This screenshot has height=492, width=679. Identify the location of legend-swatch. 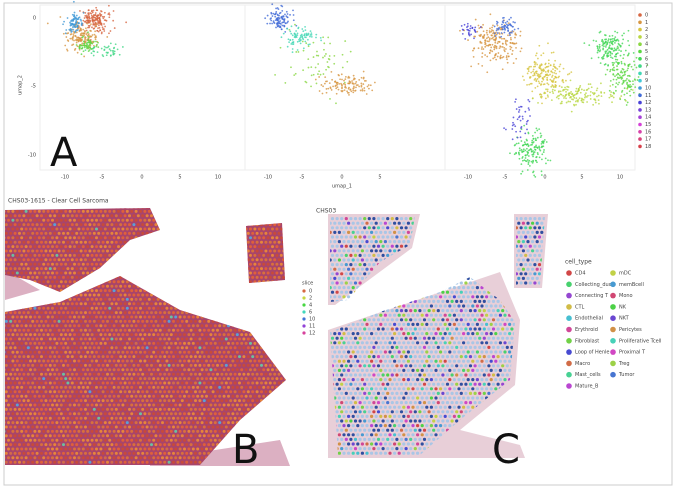
(640, 66).